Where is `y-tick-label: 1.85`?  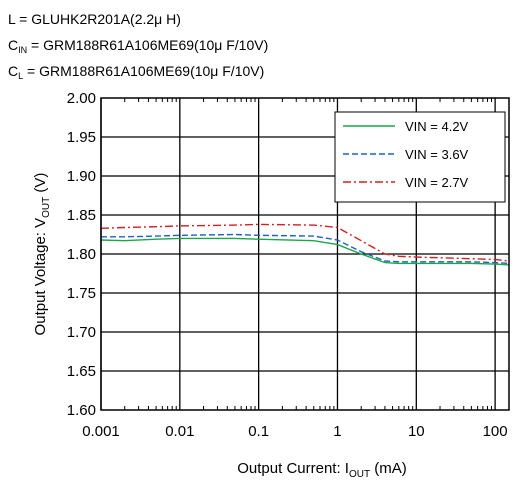 y-tick-label: 1.85 is located at coordinates (81, 215).